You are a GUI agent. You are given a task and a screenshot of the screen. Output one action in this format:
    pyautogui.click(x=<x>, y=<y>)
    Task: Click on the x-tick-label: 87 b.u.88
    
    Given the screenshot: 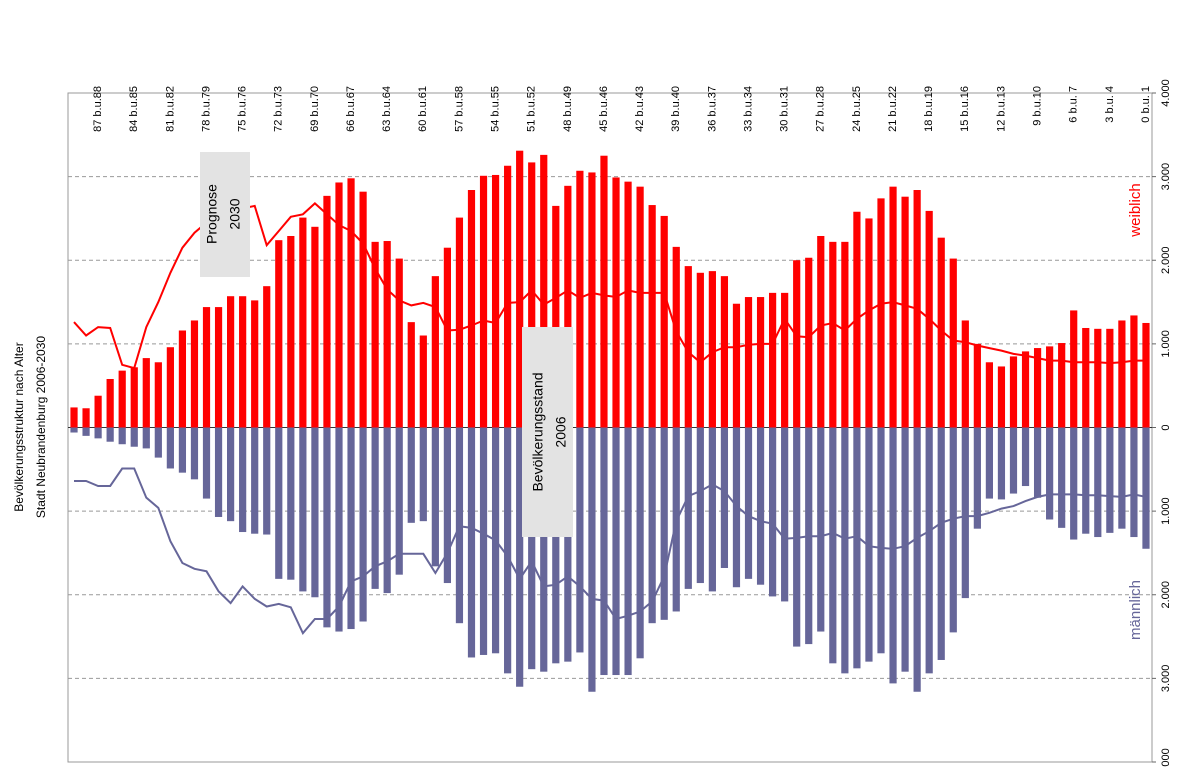 What is the action you would take?
    pyautogui.click(x=98, y=109)
    